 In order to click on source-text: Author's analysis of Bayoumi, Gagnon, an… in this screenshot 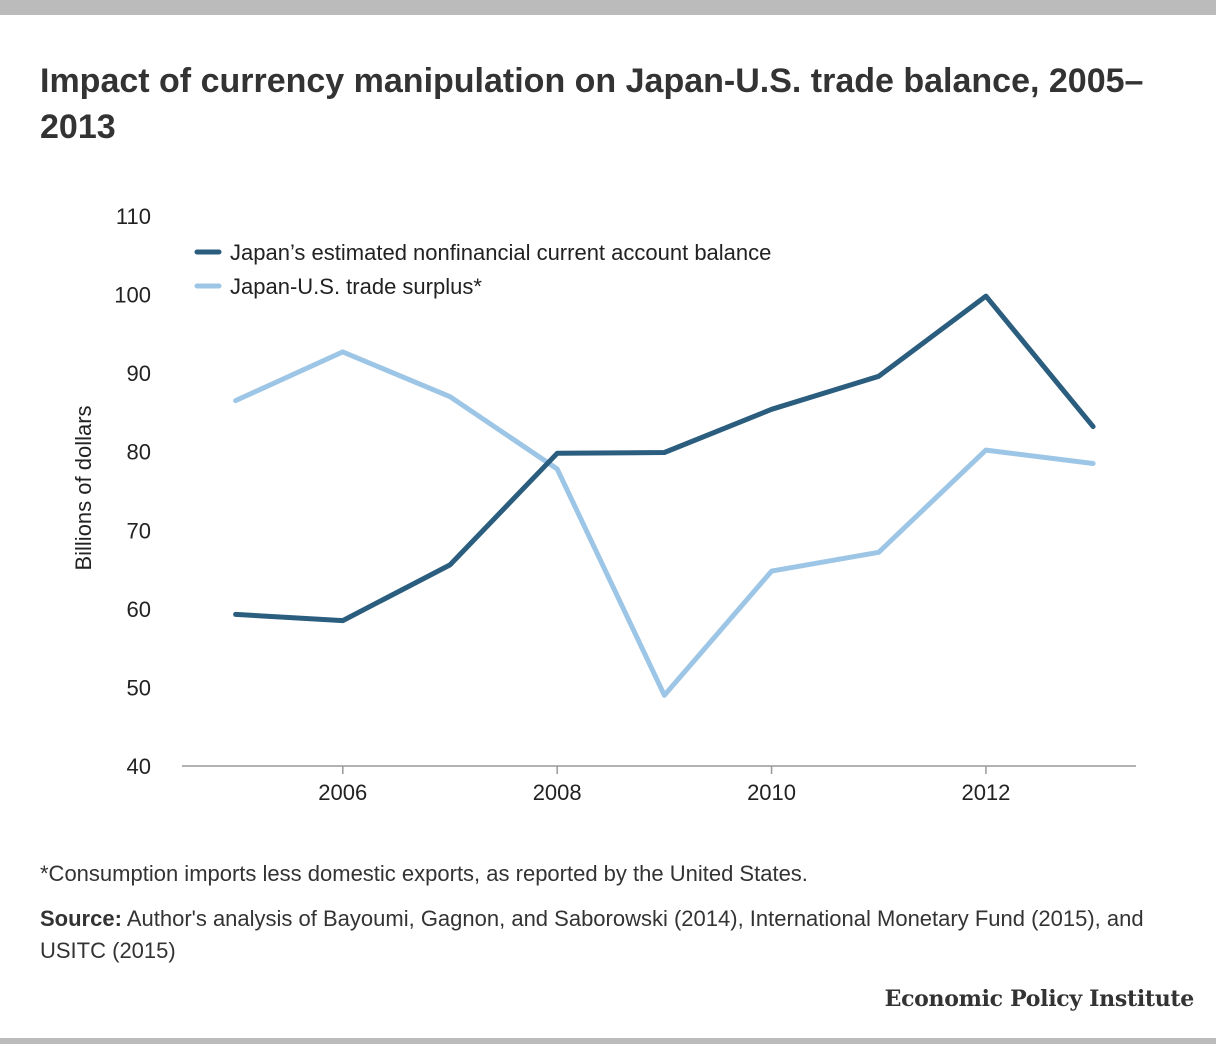, I will do `click(592, 934)`.